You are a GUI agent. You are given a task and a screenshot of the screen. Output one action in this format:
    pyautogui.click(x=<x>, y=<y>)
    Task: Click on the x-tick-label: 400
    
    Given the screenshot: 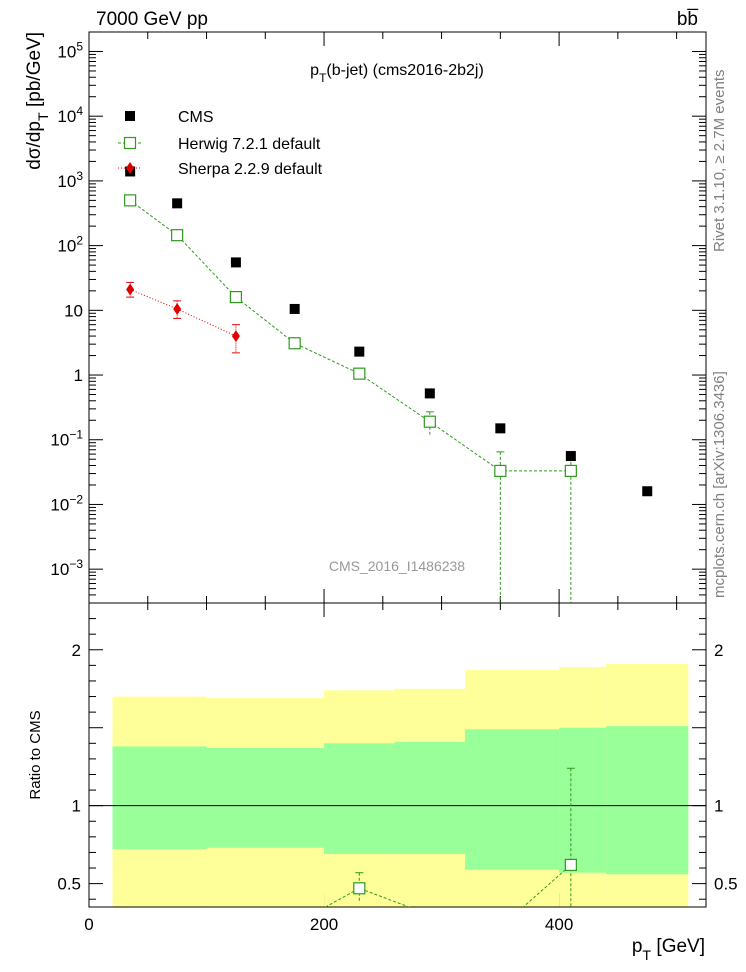 What is the action you would take?
    pyautogui.click(x=559, y=924)
    